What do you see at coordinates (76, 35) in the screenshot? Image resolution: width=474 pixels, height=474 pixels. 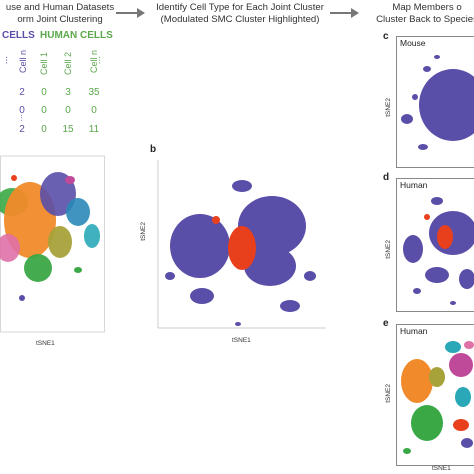 I see `human-cells-header: HUMAN CELLS` at bounding box center [76, 35].